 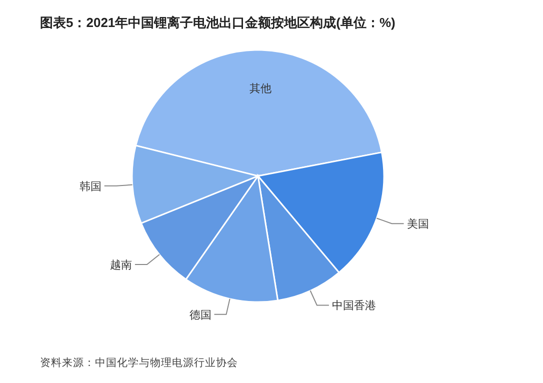 I want to click on slice-label: 韩国, so click(x=90, y=186).